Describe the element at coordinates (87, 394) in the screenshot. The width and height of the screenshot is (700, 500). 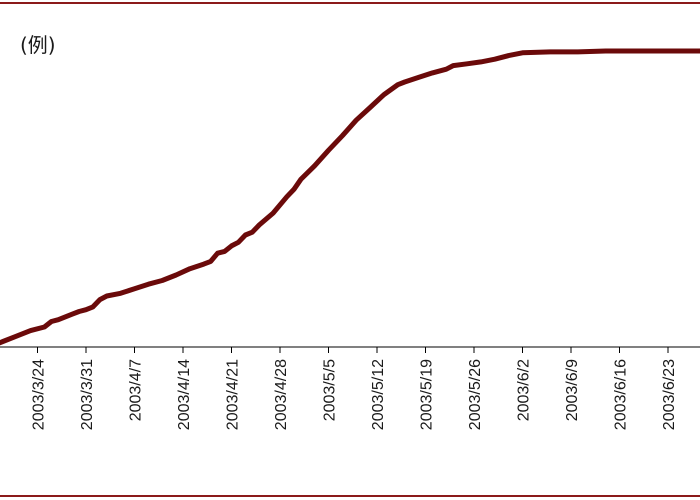
I see `x-tick-label-2: 2003/3/31` at that location.